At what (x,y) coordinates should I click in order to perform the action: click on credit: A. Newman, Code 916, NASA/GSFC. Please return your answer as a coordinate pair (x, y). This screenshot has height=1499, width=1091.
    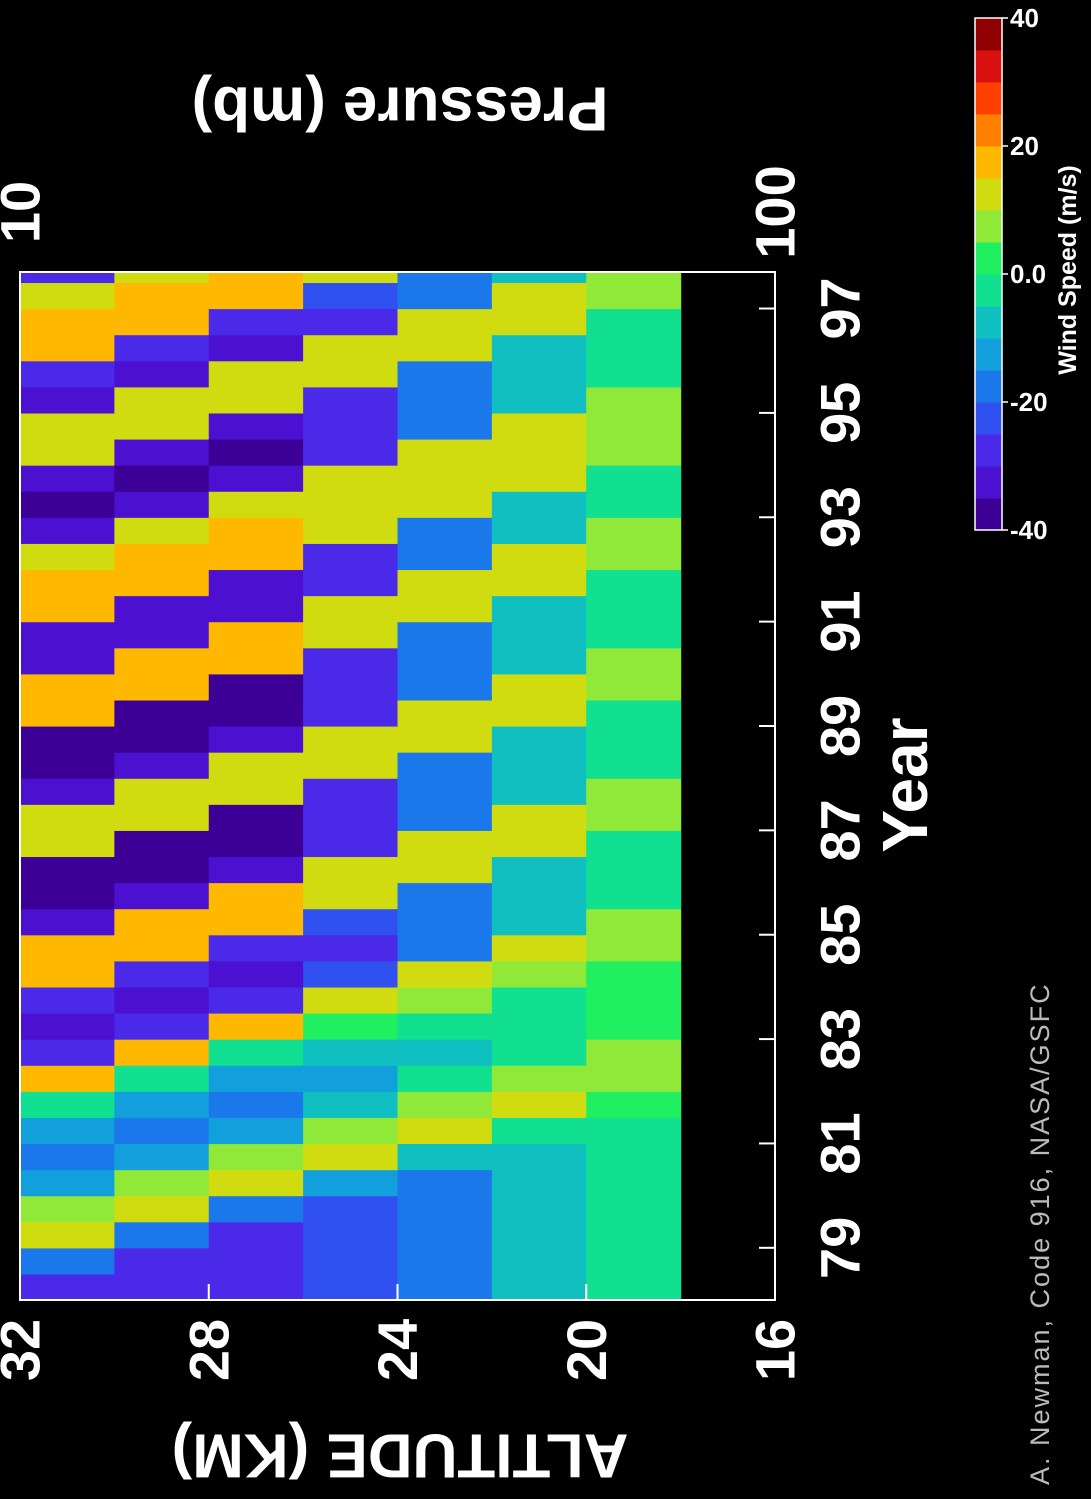
    Looking at the image, I should click on (1040, 1233).